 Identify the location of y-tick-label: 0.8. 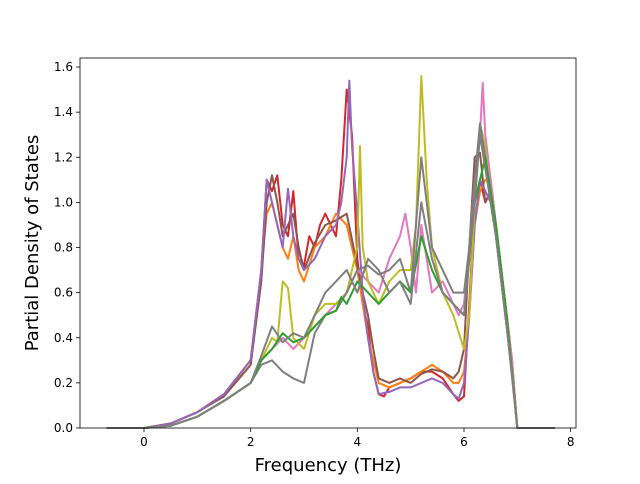
(63, 248).